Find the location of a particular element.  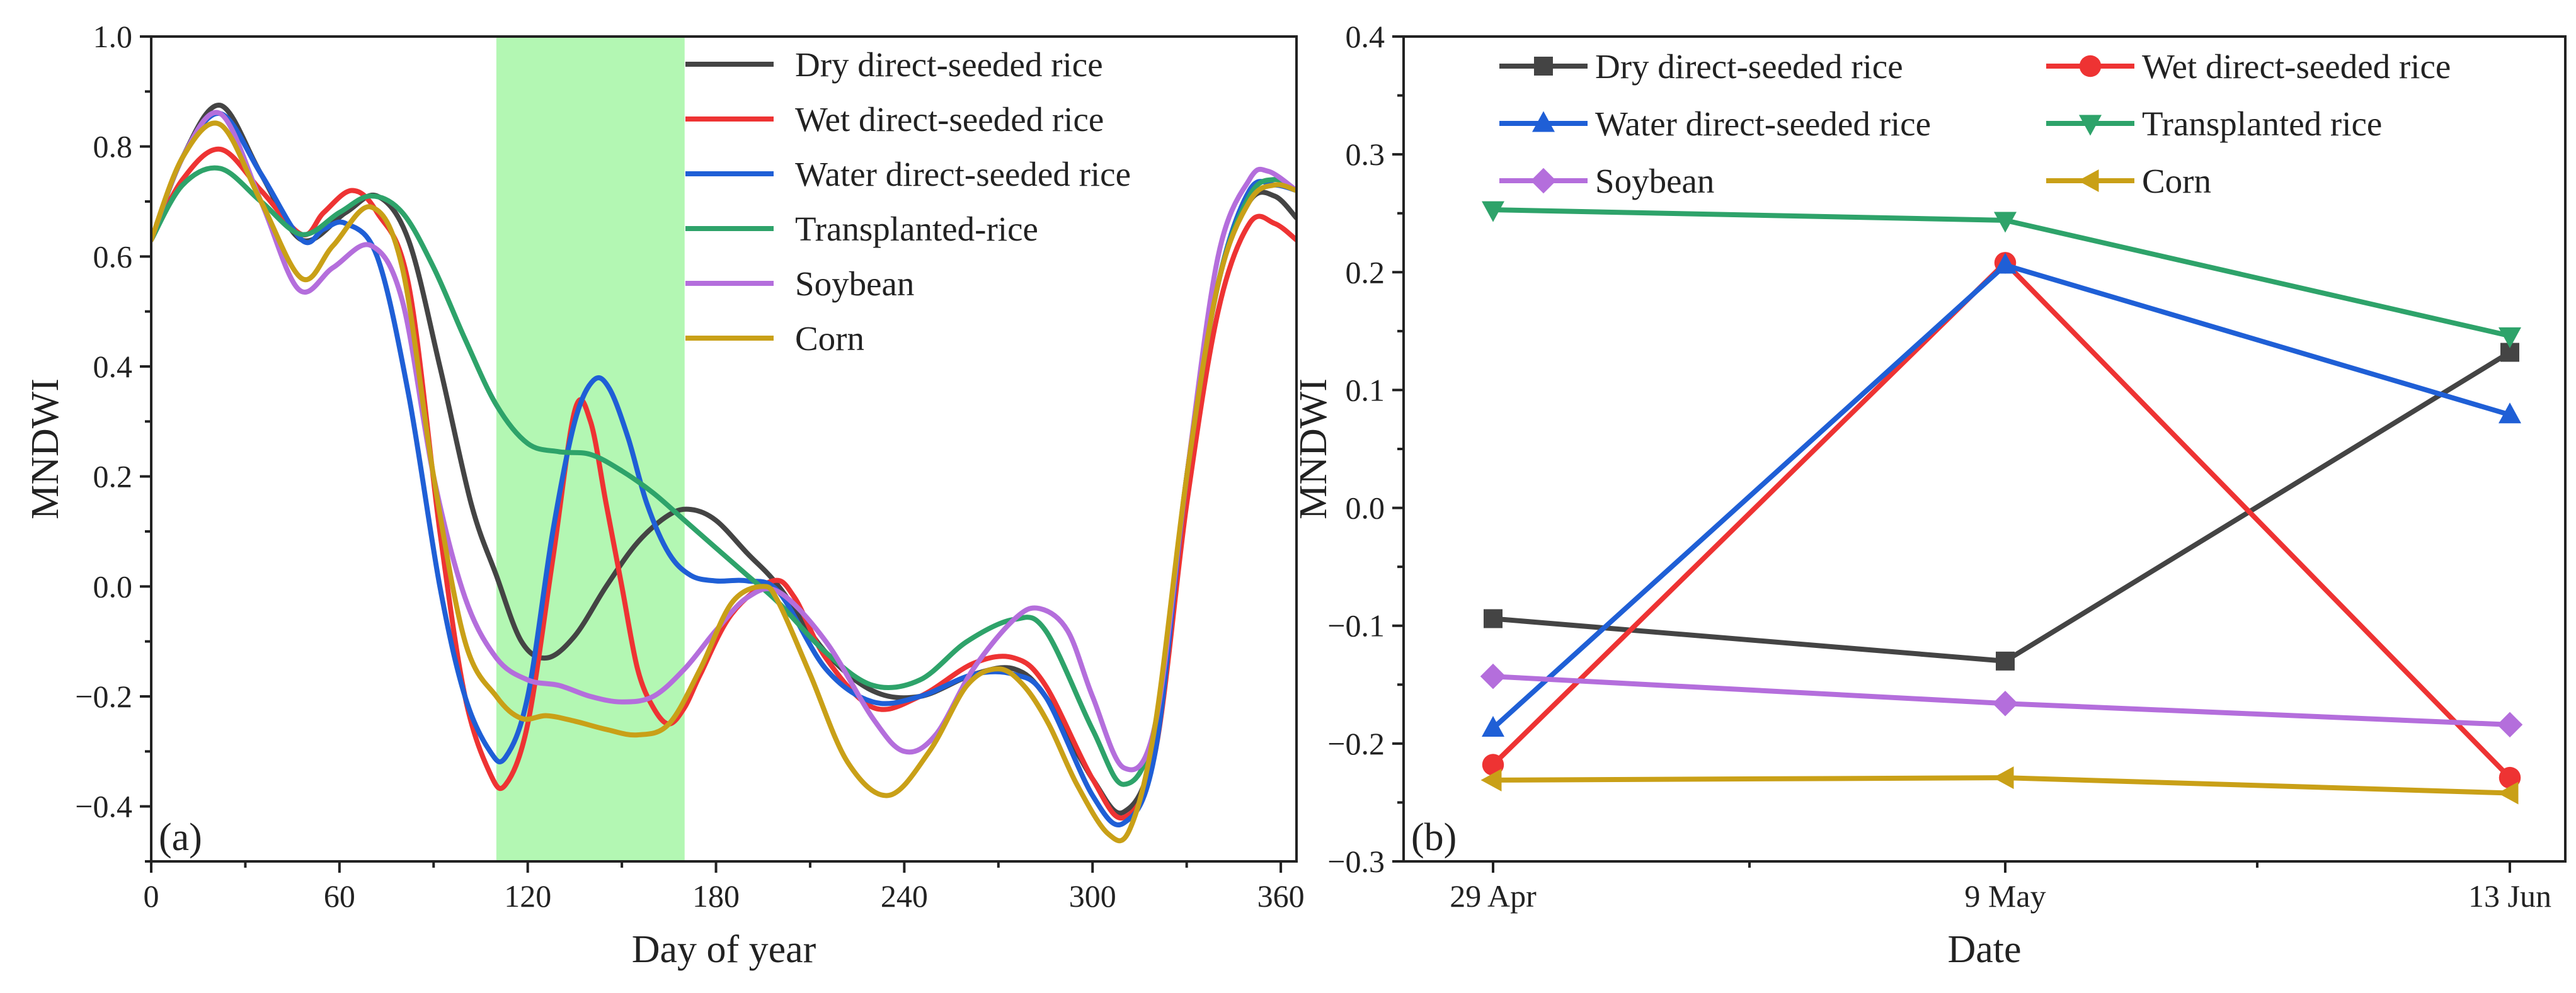

y-tick-label-a-5: 0.6 is located at coordinates (113, 257).